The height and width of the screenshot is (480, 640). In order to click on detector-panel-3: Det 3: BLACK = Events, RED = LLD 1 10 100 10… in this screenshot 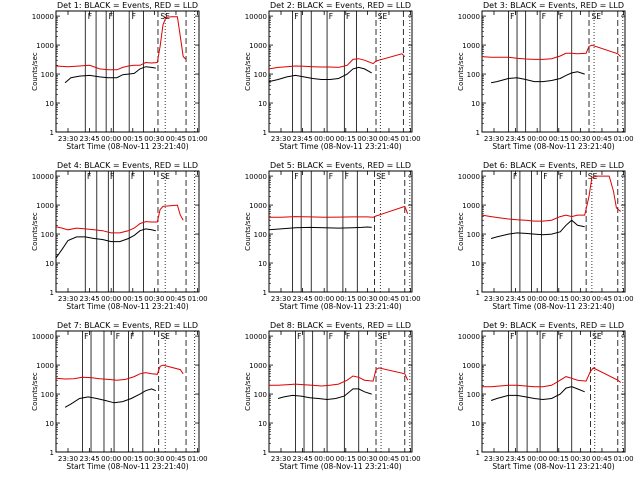, I will do `click(545, 76)`.